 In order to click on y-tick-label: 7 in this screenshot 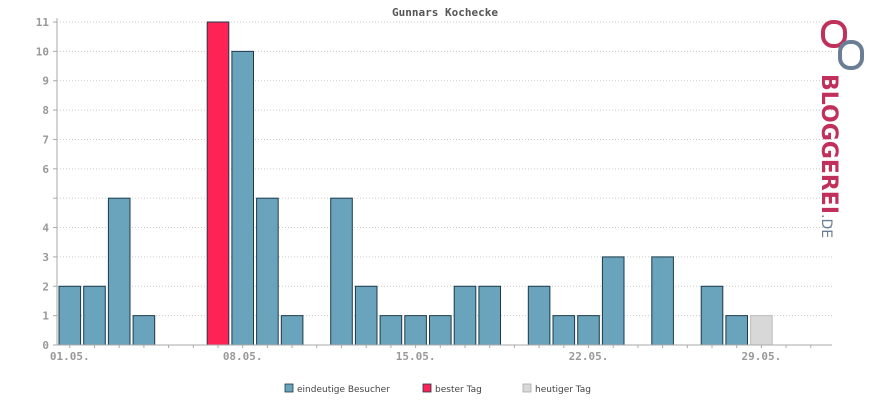, I will do `click(45, 139)`.